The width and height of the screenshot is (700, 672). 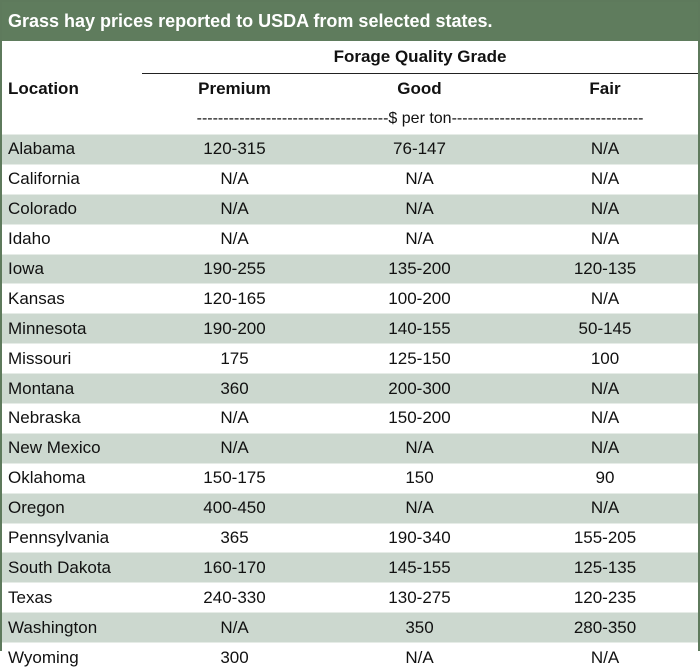 I want to click on location-cell: Wyoming, so click(x=72, y=657).